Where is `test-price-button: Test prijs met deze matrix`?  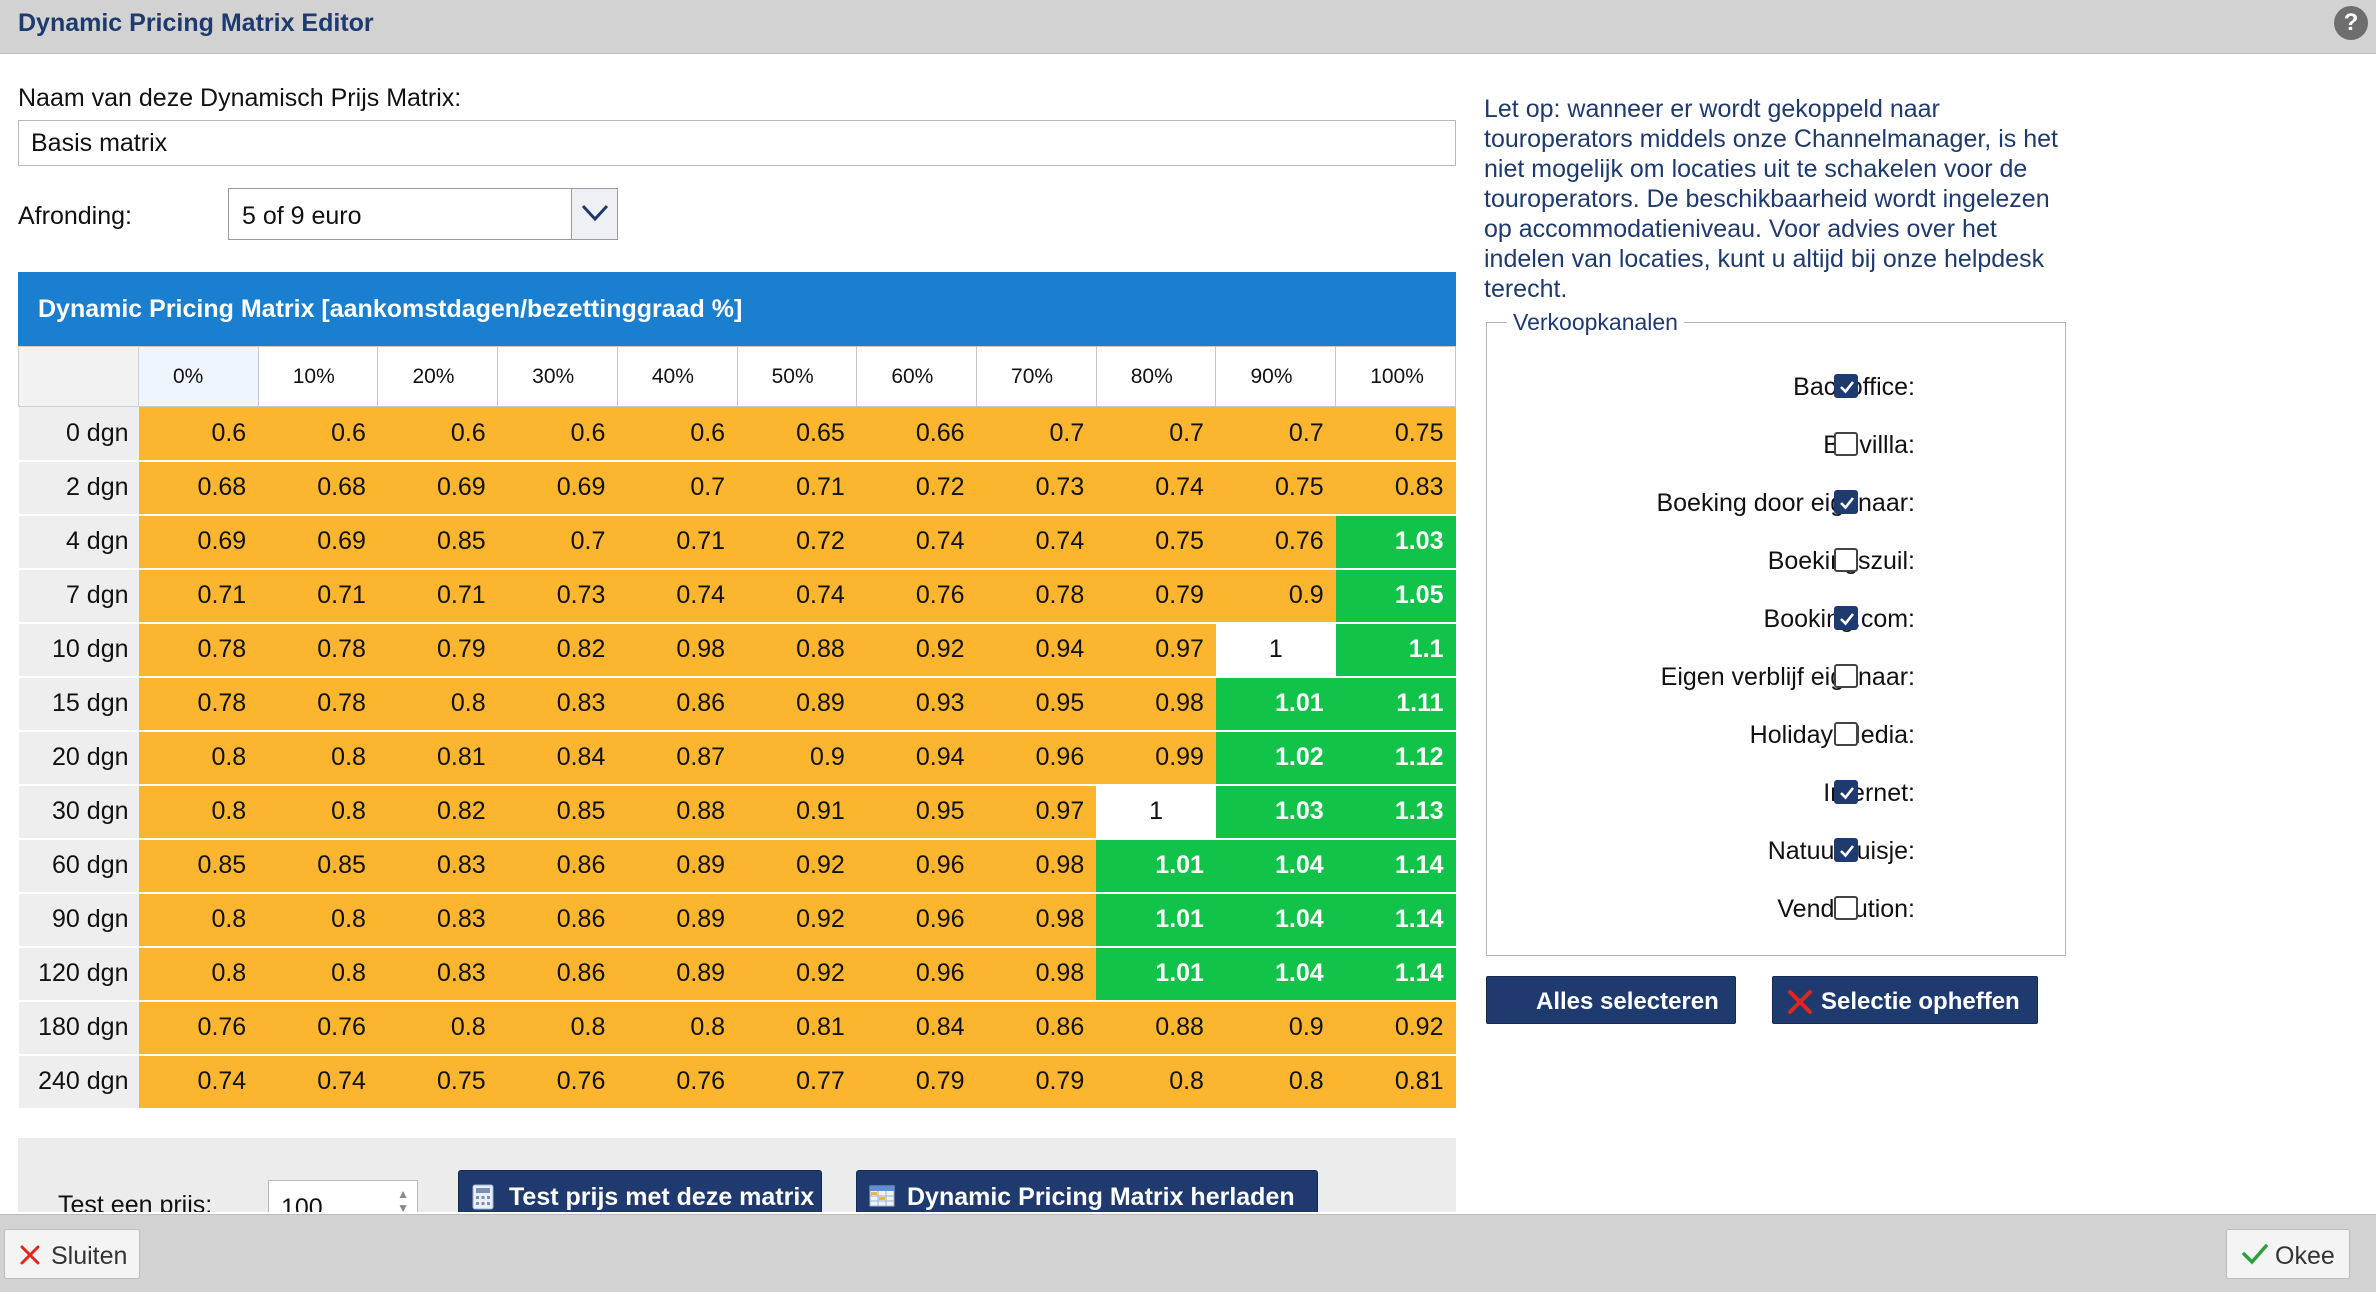
test-price-button: Test prijs met deze matrix is located at coordinates (640, 1191).